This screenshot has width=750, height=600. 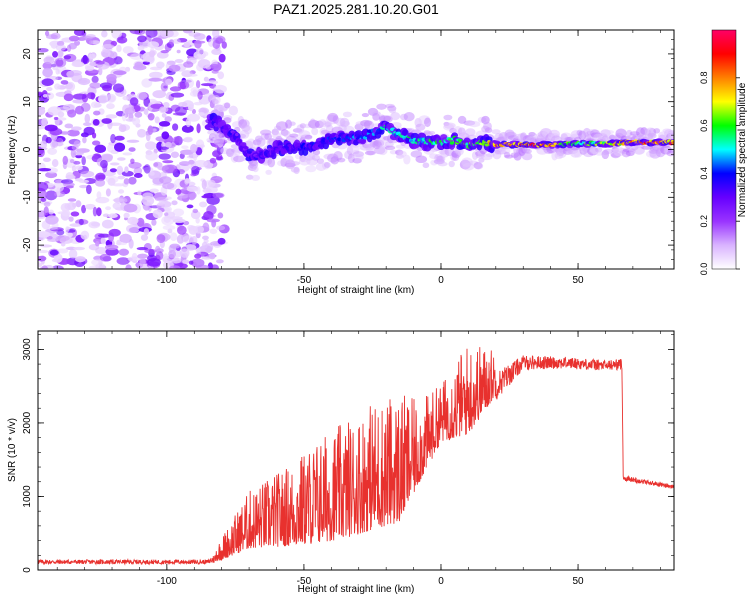 I want to click on snr-x-tick-label: -50, so click(x=304, y=581).